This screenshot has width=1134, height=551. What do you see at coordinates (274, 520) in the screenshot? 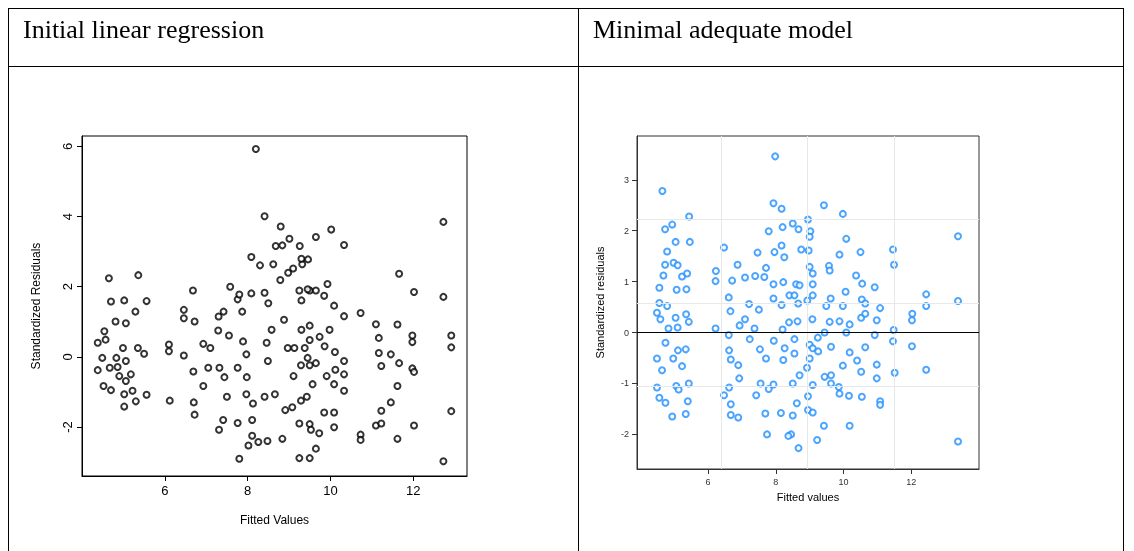
I see `x-axis-title: Fitted Values` at bounding box center [274, 520].